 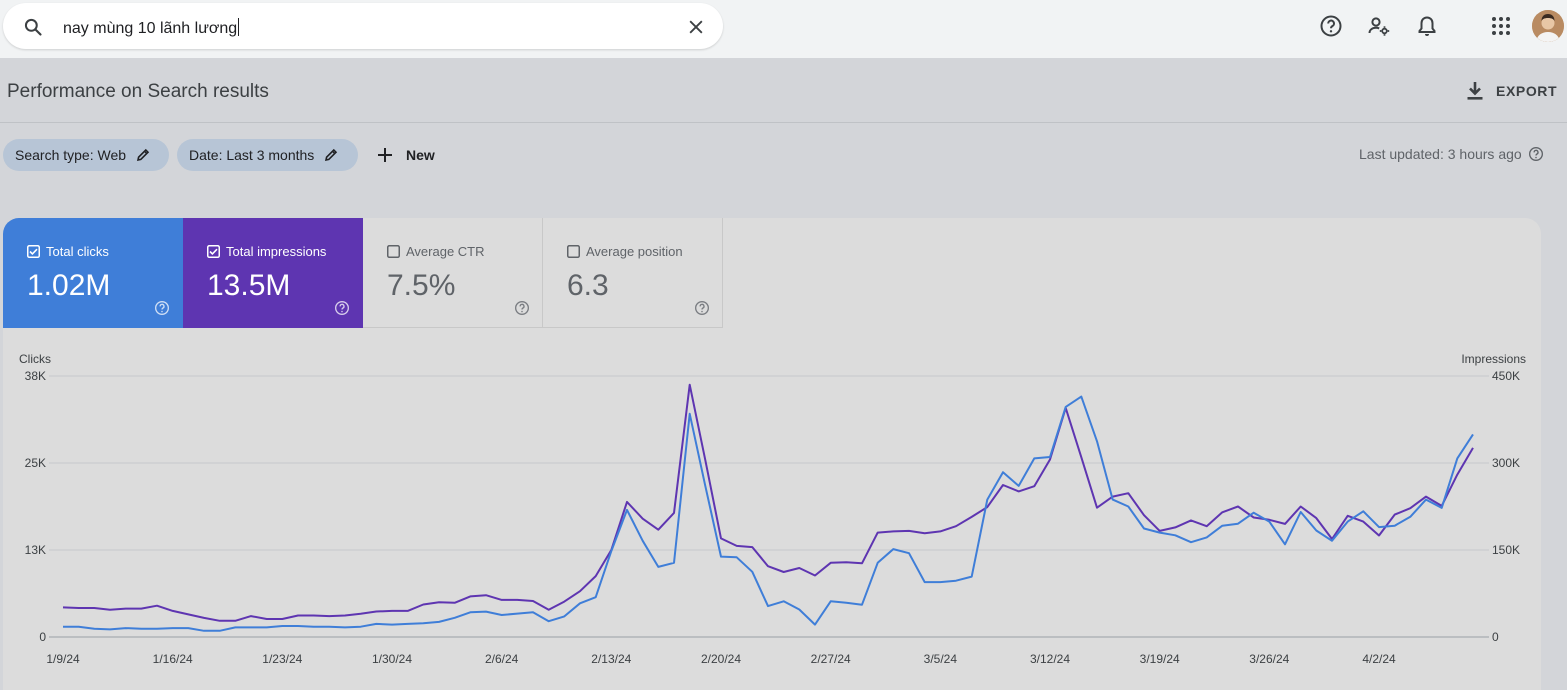 I want to click on manage-user-icon, so click(x=1379, y=26).